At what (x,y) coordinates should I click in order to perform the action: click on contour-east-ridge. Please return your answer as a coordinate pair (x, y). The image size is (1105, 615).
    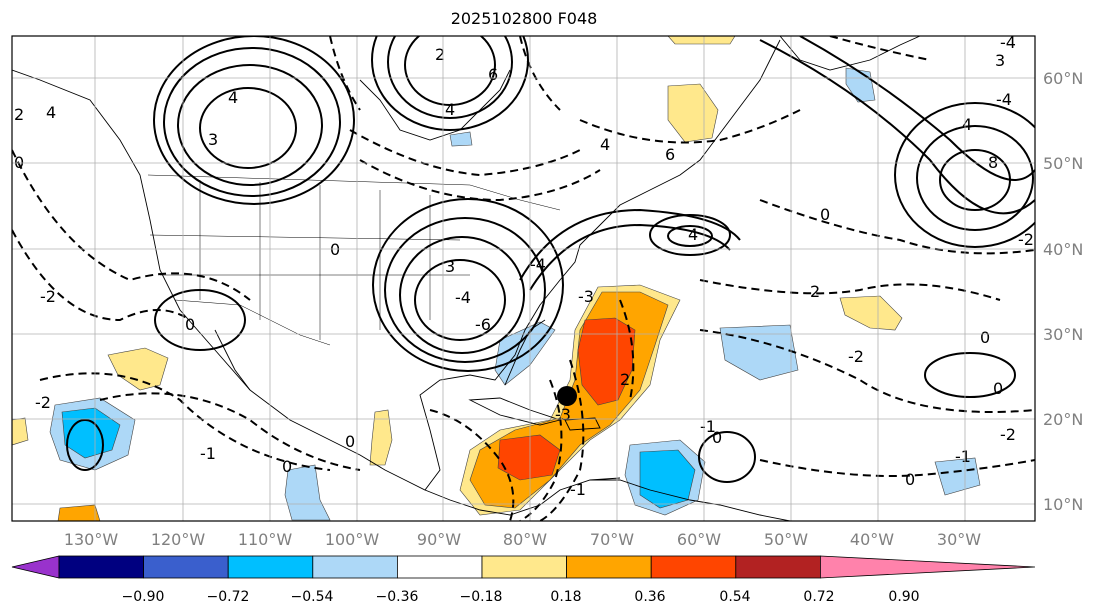
    Looking at the image, I should click on (630, 244).